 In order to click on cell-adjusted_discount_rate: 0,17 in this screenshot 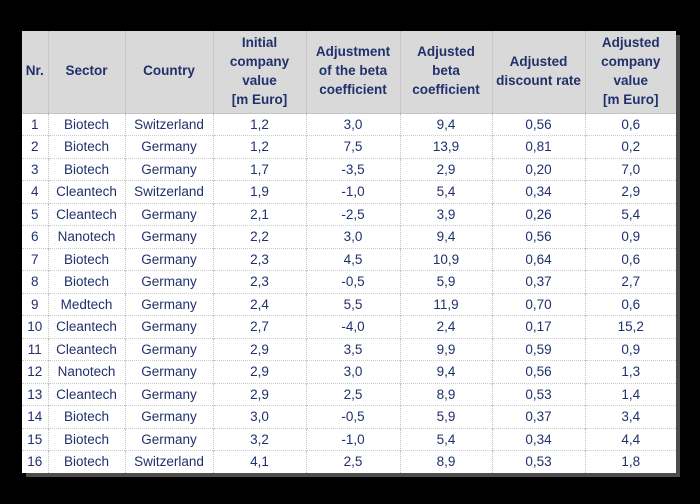, I will do `click(538, 326)`.